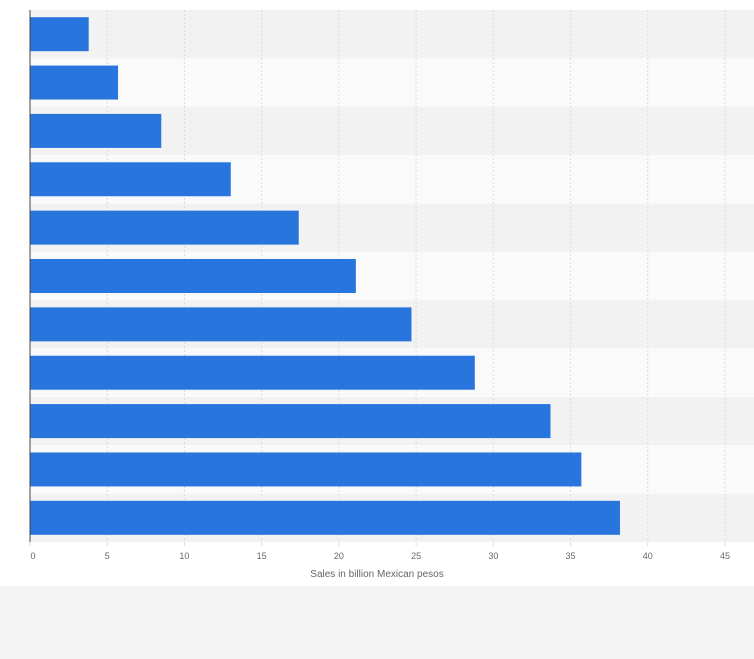 This screenshot has width=754, height=659. What do you see at coordinates (107, 556) in the screenshot?
I see `x-tick-label: 5` at bounding box center [107, 556].